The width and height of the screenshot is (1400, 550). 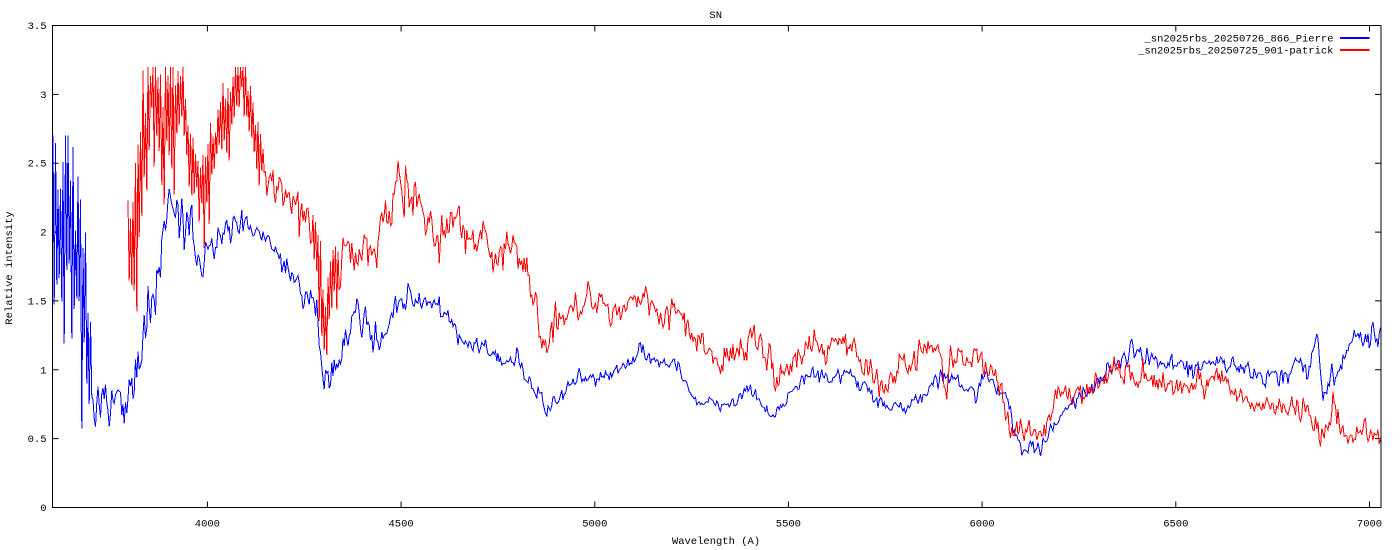 I want to click on svg-text: 6500, so click(x=1175, y=525).